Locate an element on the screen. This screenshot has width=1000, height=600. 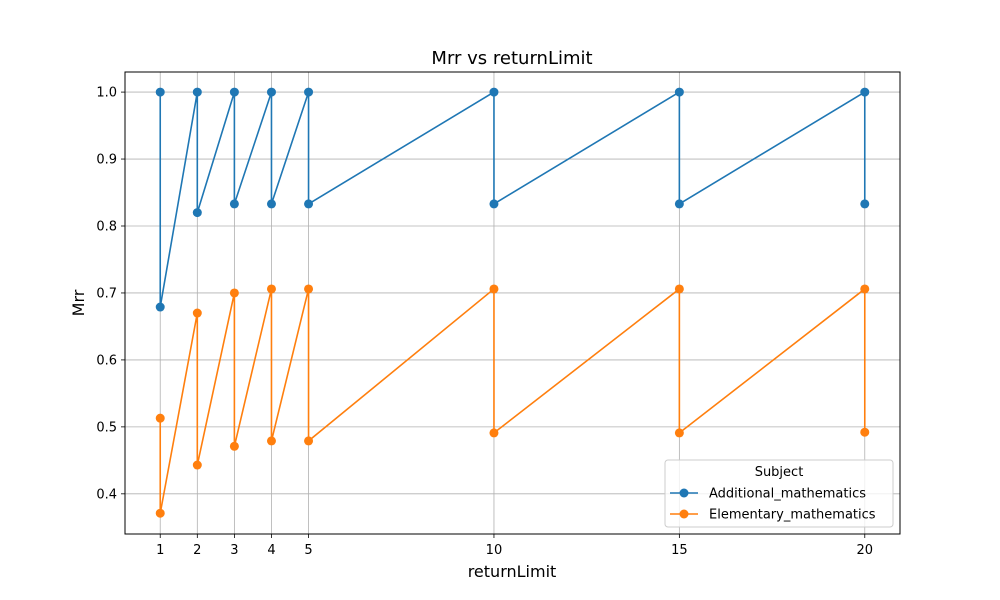
y-tick-label: 0.6 is located at coordinates (106, 360).